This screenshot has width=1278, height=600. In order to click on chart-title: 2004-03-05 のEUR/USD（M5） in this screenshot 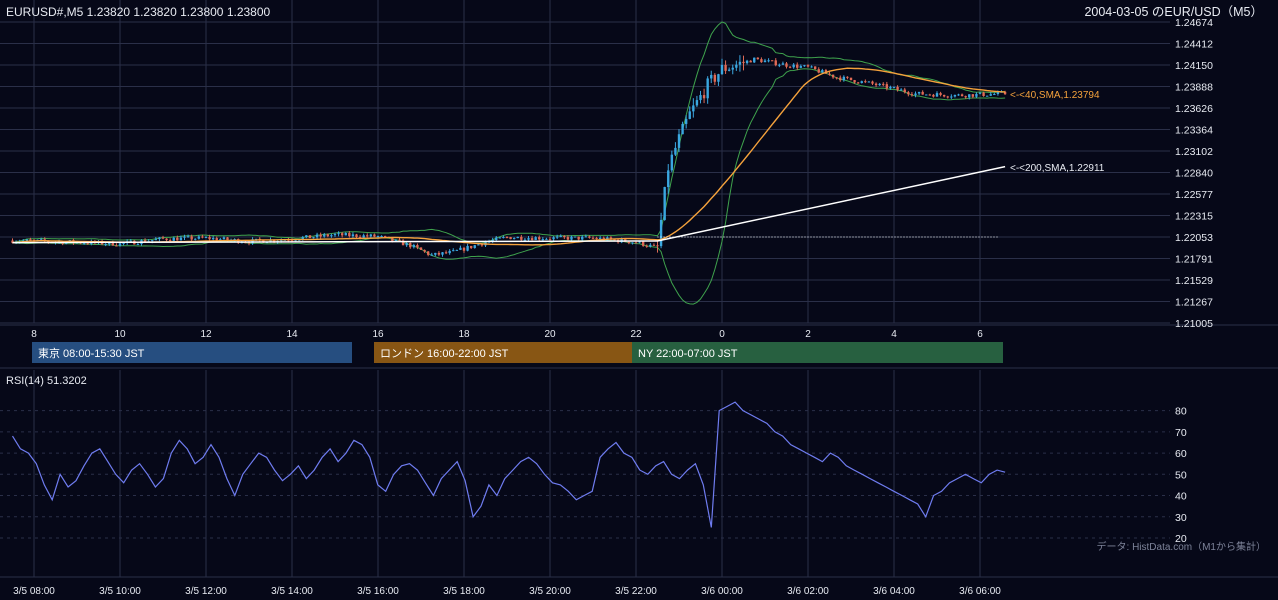, I will do `click(1173, 12)`.